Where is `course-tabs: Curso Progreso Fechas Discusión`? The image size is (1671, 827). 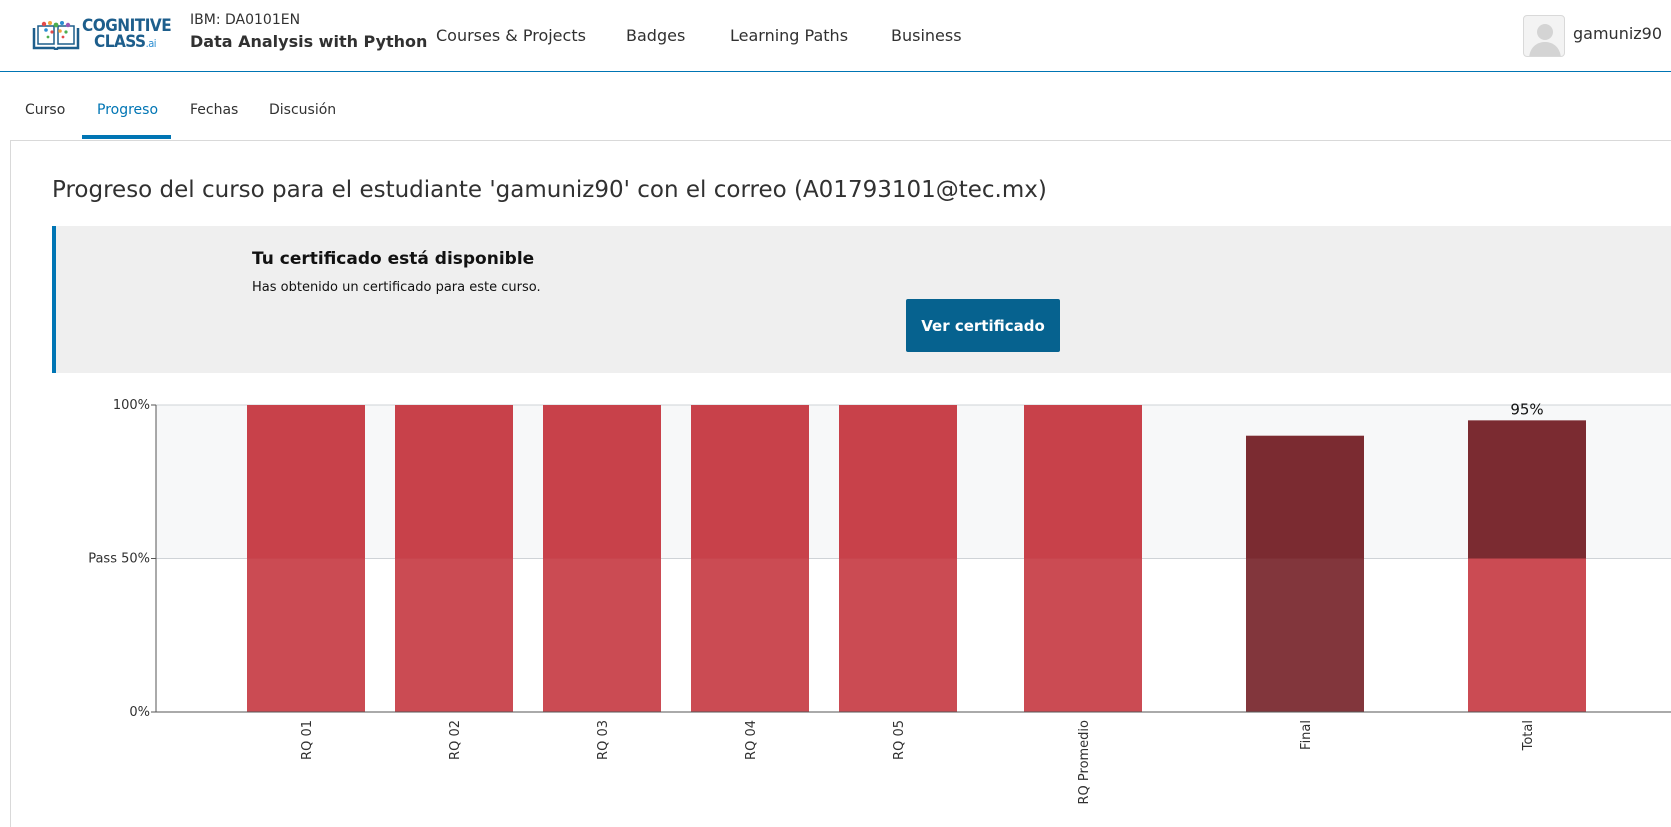
course-tabs: Curso Progreso Fechas Discusión is located at coordinates (835, 106).